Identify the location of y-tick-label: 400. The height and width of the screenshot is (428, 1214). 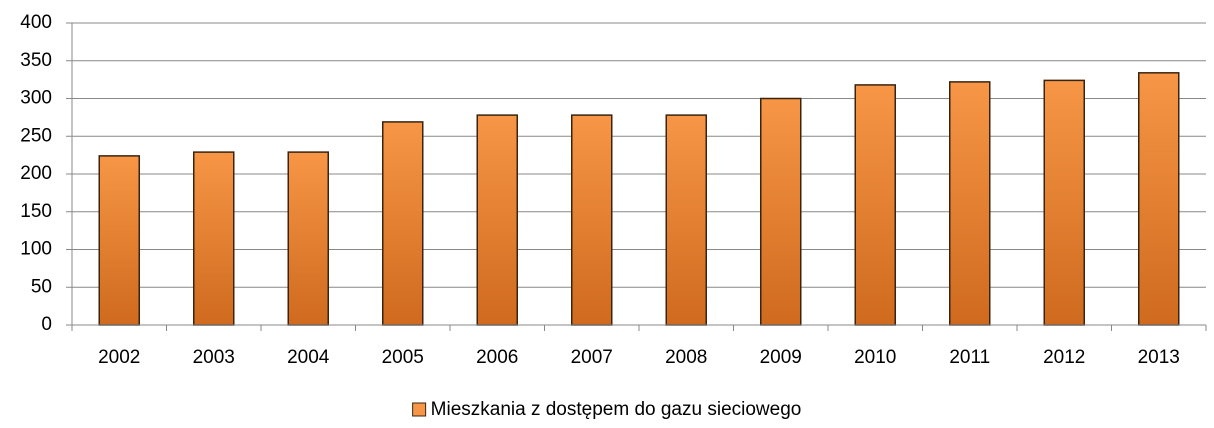
(36, 22).